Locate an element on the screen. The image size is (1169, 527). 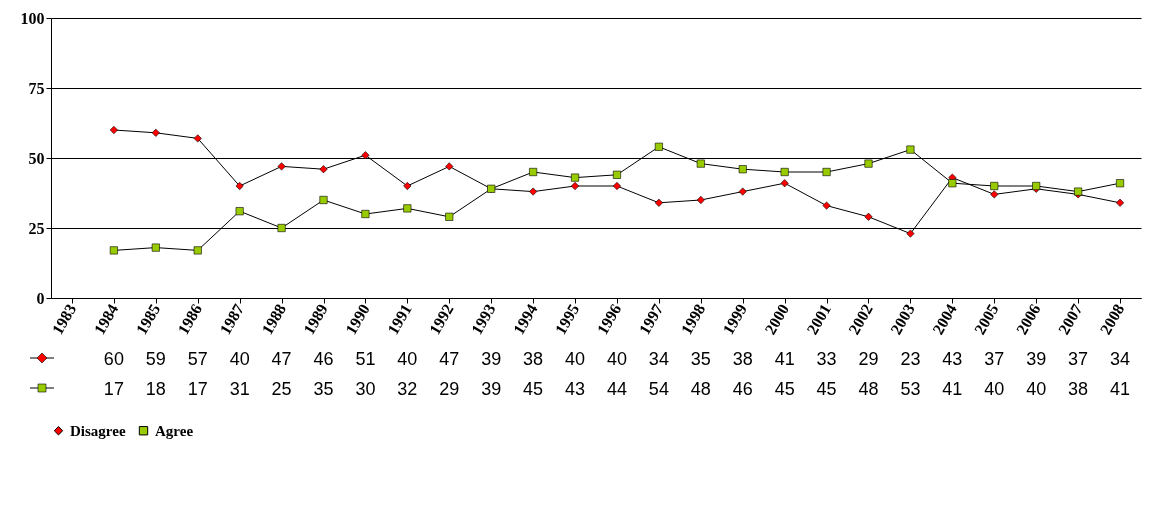
y-tick-label: 25 is located at coordinates (36, 228).